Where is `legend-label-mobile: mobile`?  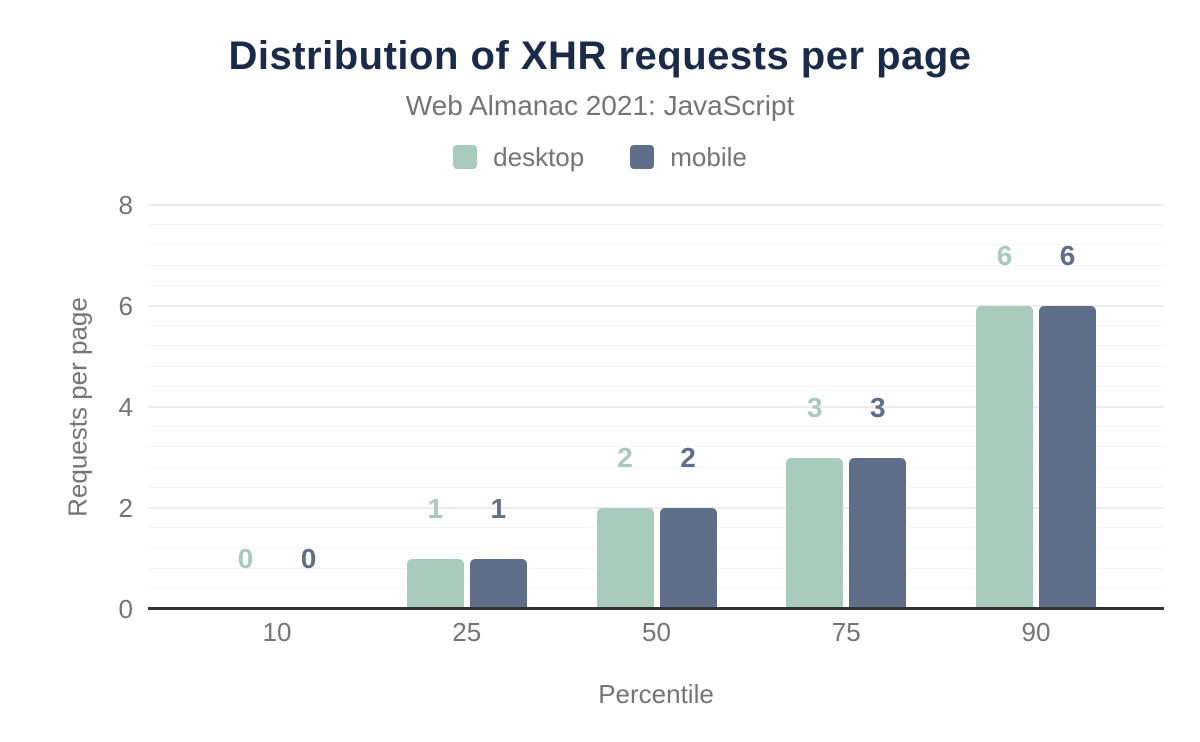 legend-label-mobile: mobile is located at coordinates (708, 156).